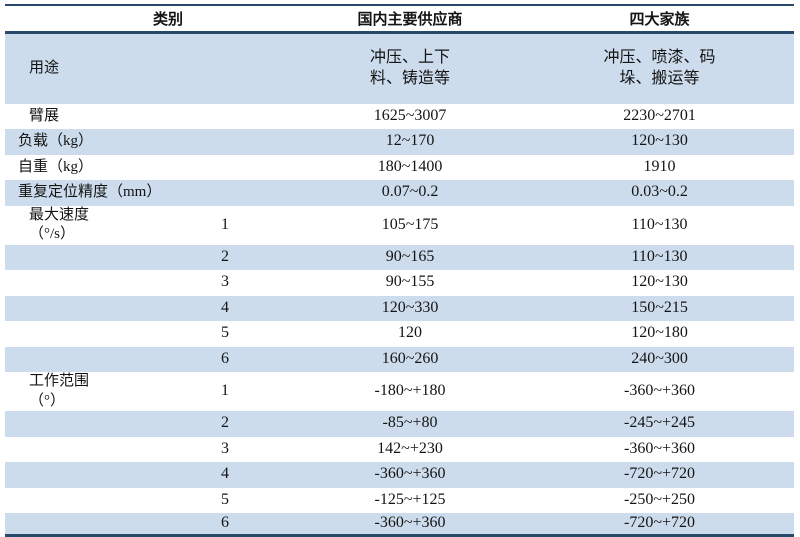 Image resolution: width=800 pixels, height=537 pixels. I want to click on domestic-supplier-value: 142~+230, so click(410, 448).